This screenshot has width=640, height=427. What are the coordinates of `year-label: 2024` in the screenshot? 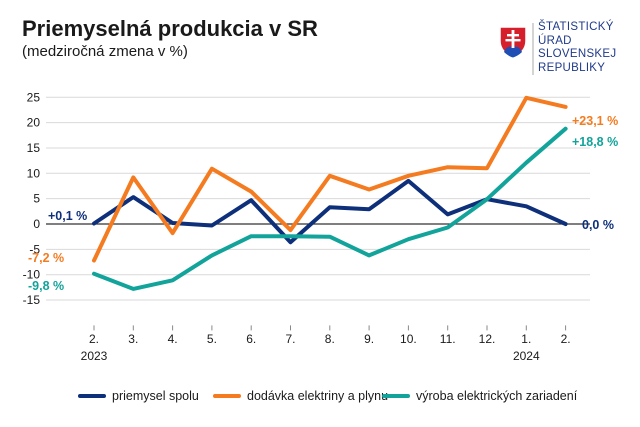 It's located at (526, 356).